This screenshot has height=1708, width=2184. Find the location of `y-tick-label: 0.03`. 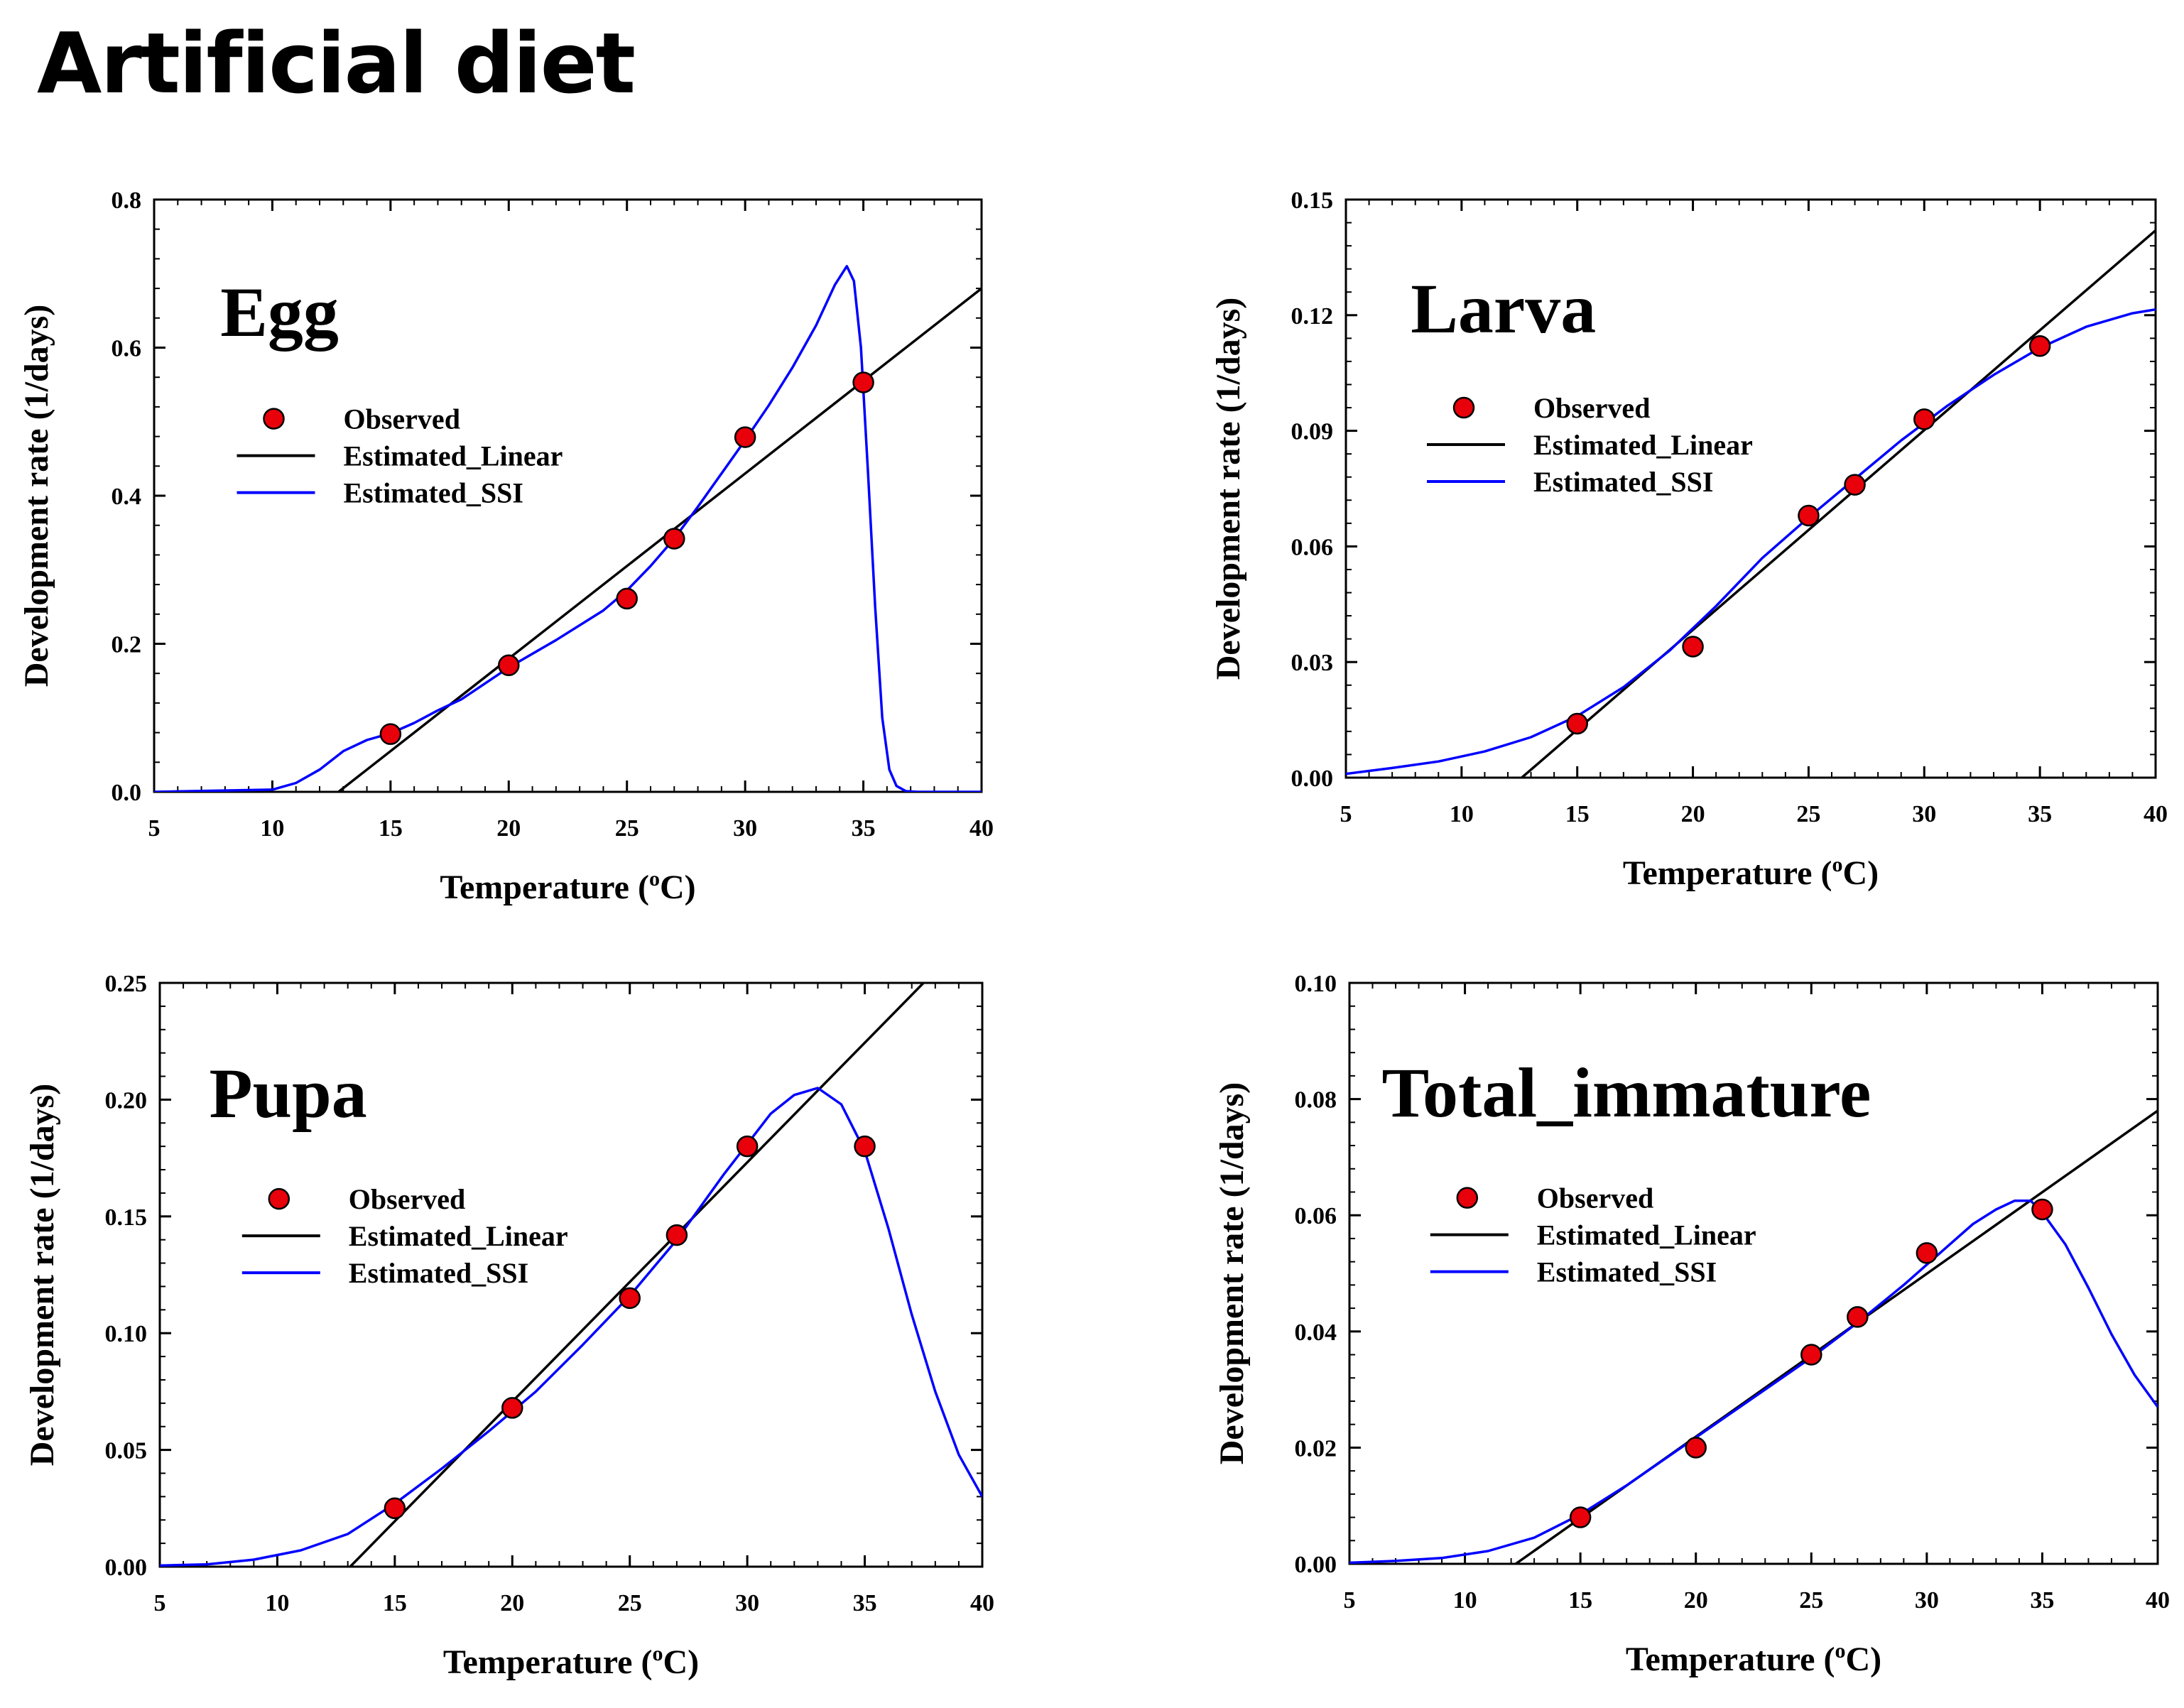

y-tick-label: 0.03 is located at coordinates (1312, 663).